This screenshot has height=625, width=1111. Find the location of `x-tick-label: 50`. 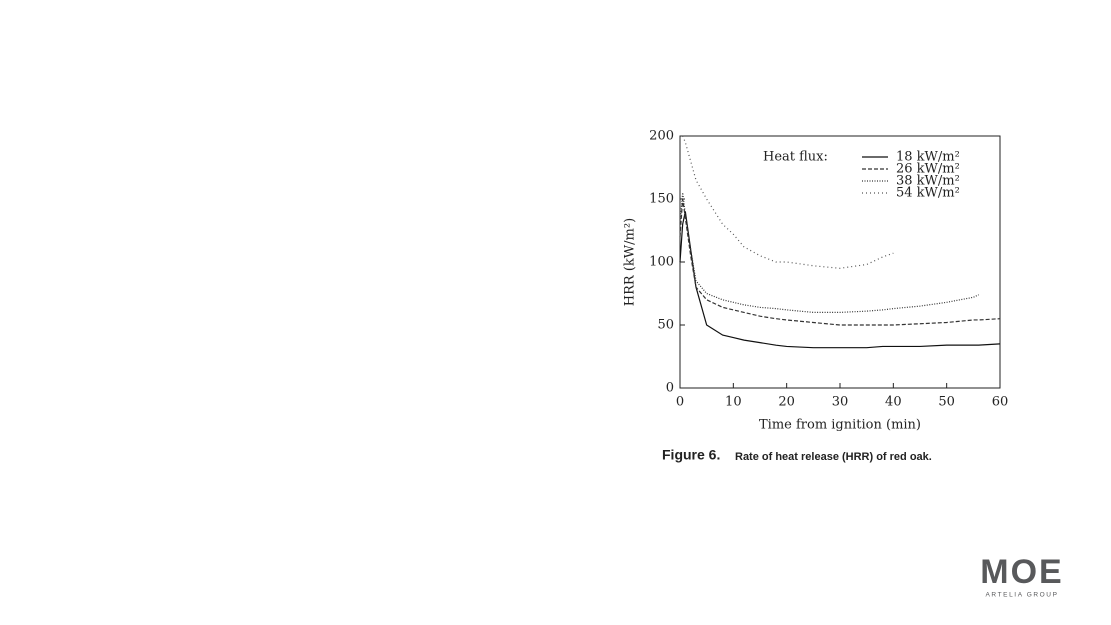

x-tick-label: 50 is located at coordinates (946, 402).